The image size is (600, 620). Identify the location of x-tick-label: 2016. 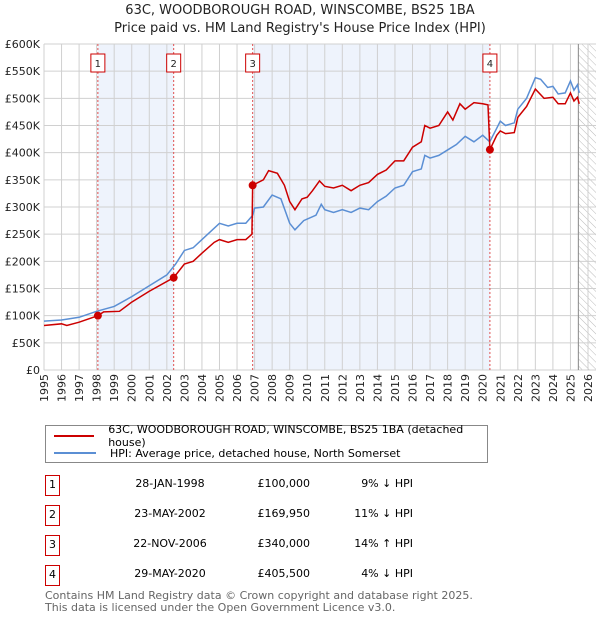
(413, 388).